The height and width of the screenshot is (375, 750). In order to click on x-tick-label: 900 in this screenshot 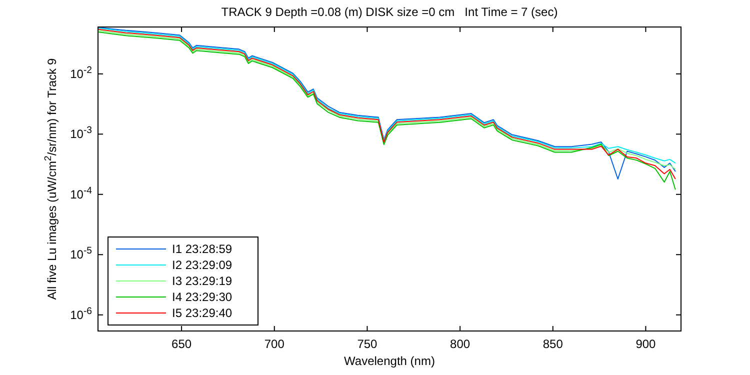, I will do `click(646, 344)`.